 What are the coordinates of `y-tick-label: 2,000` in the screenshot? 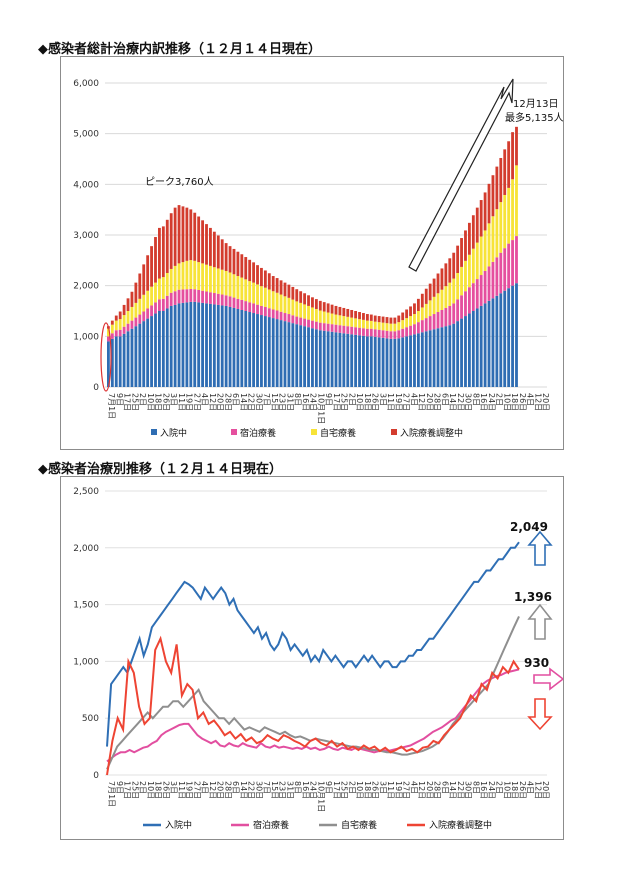 It's located at (86, 287).